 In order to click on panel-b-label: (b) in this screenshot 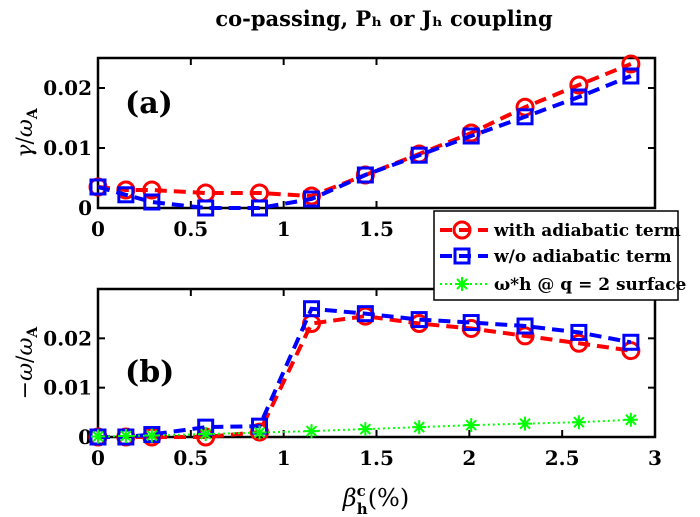, I will do `click(149, 372)`.